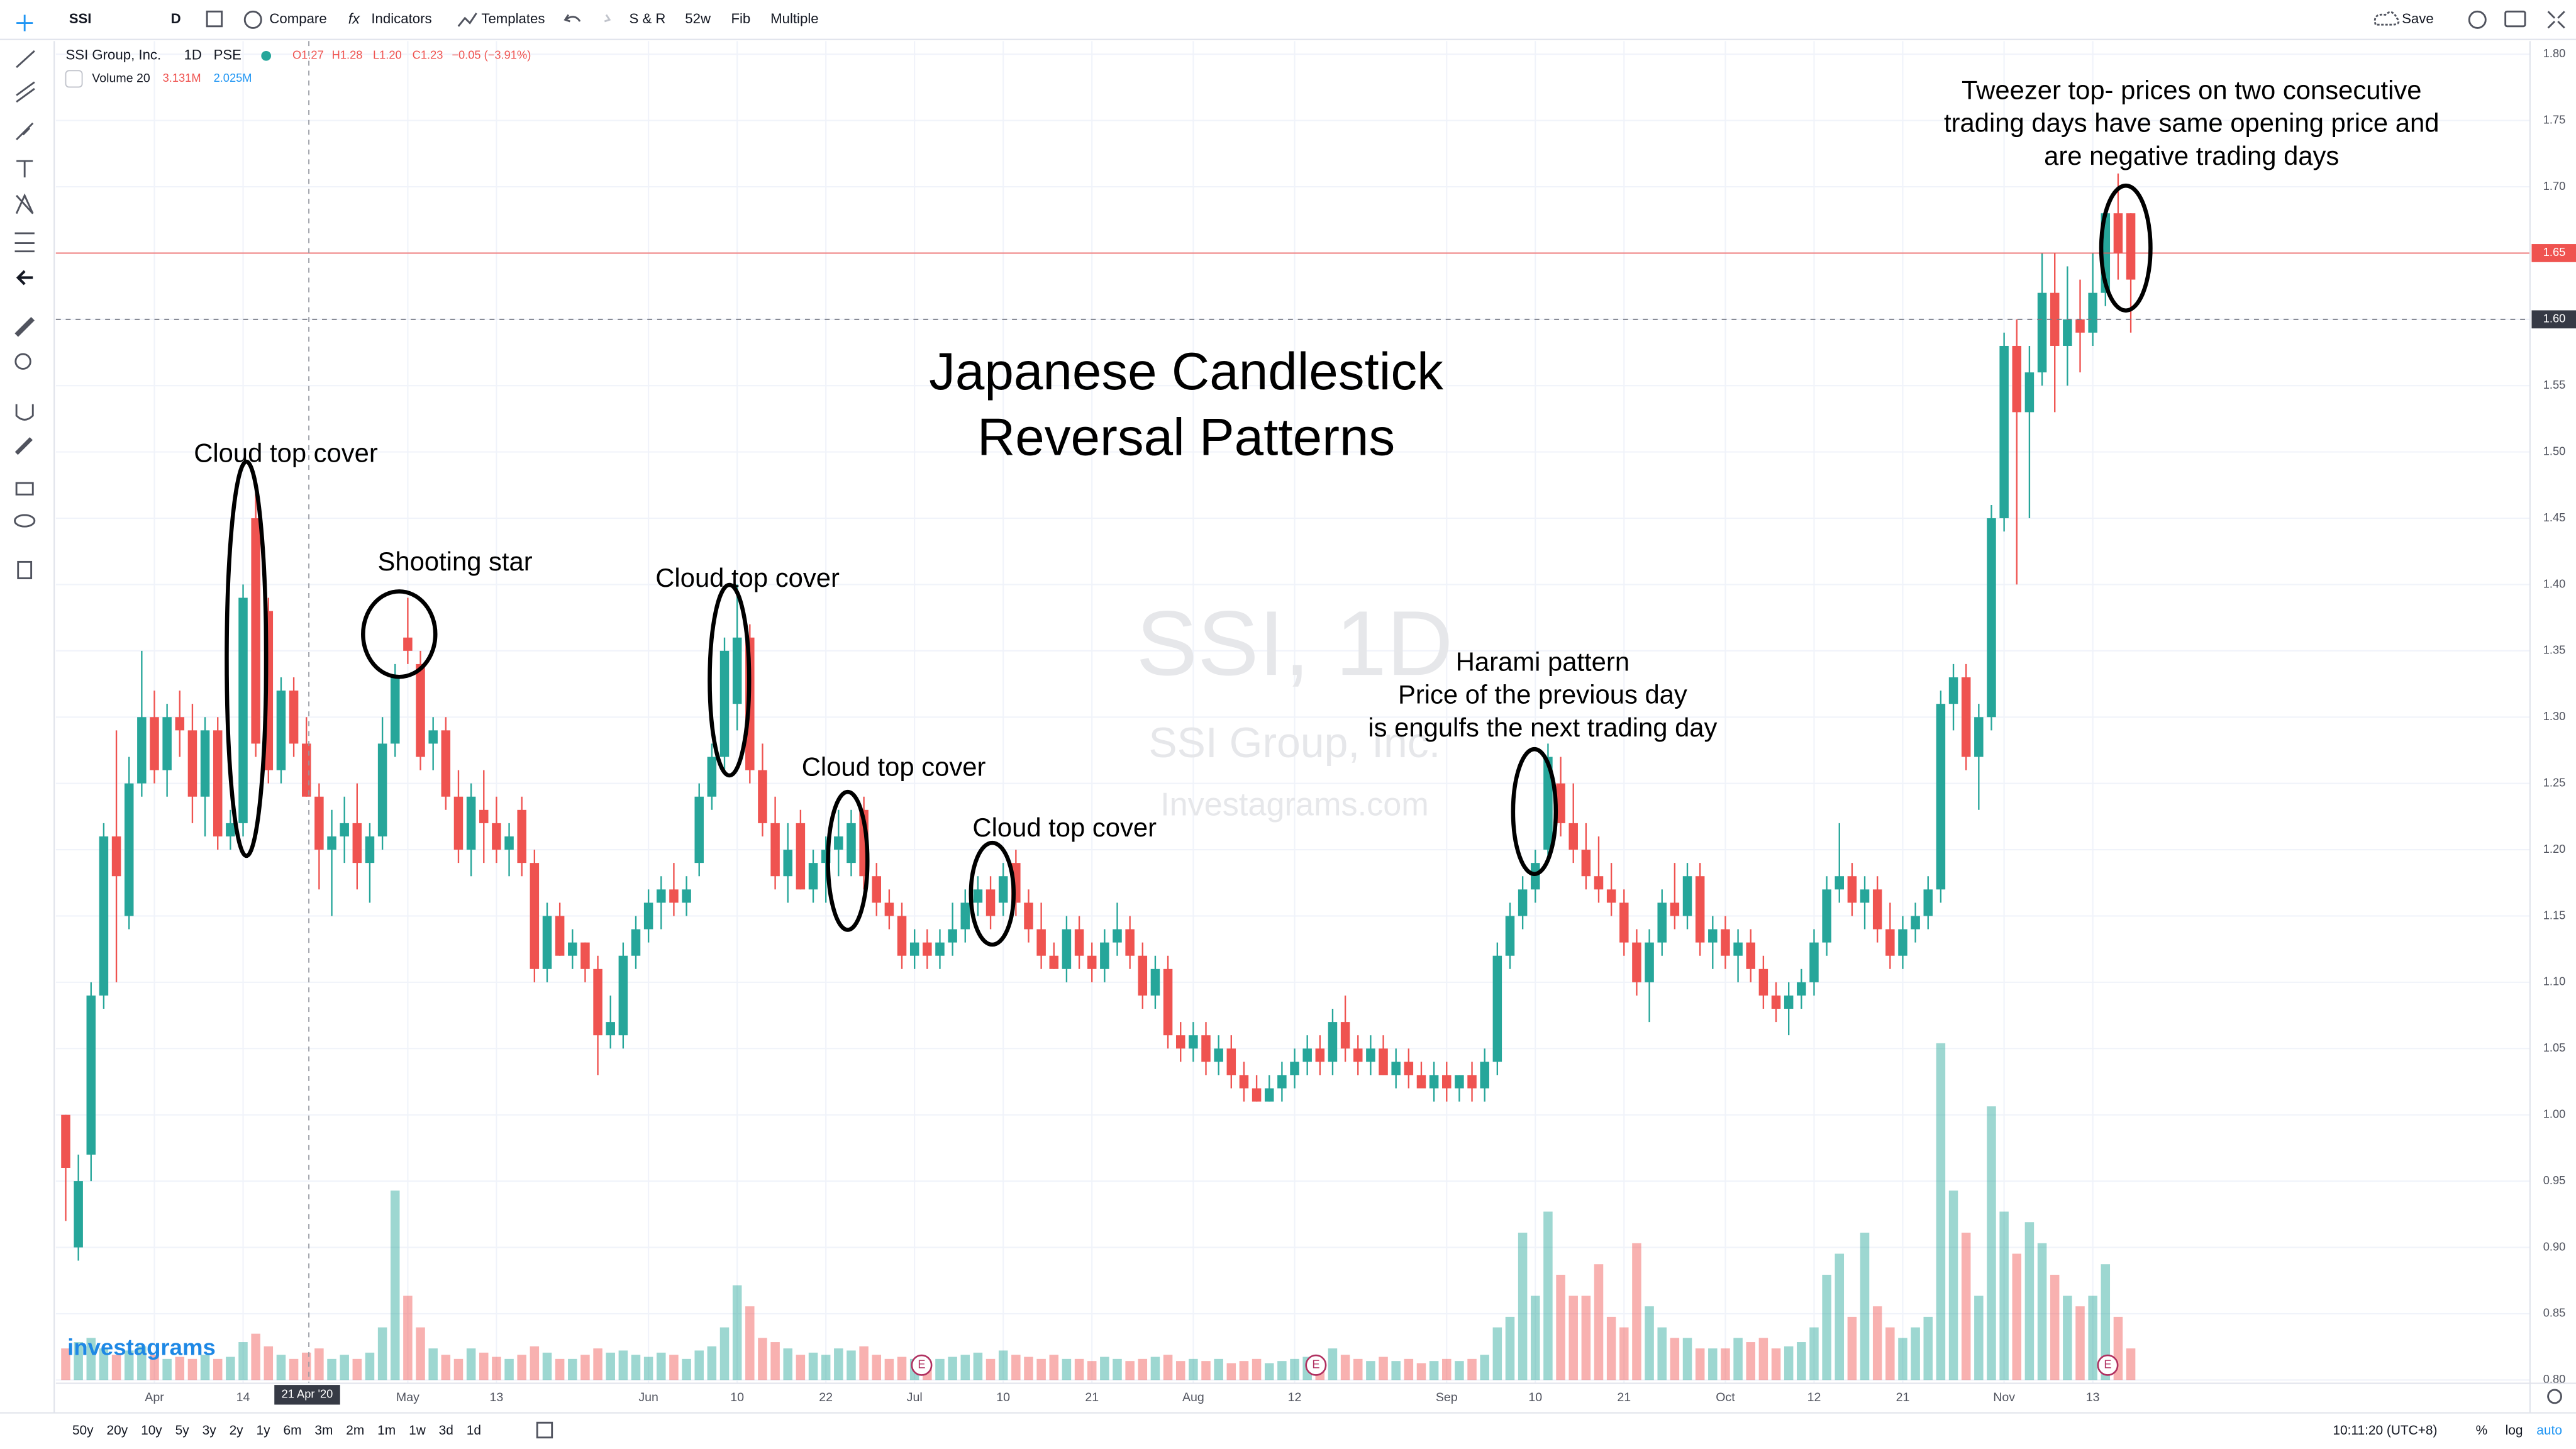  Describe the element at coordinates (25, 521) in the screenshot. I see `hide-tool` at that location.